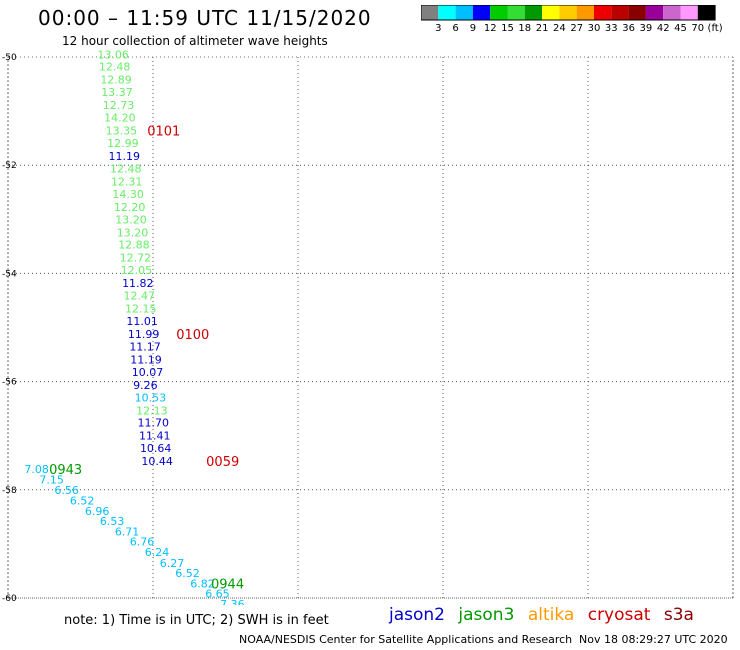  I want to click on color-tick-label: 70, so click(697, 28).